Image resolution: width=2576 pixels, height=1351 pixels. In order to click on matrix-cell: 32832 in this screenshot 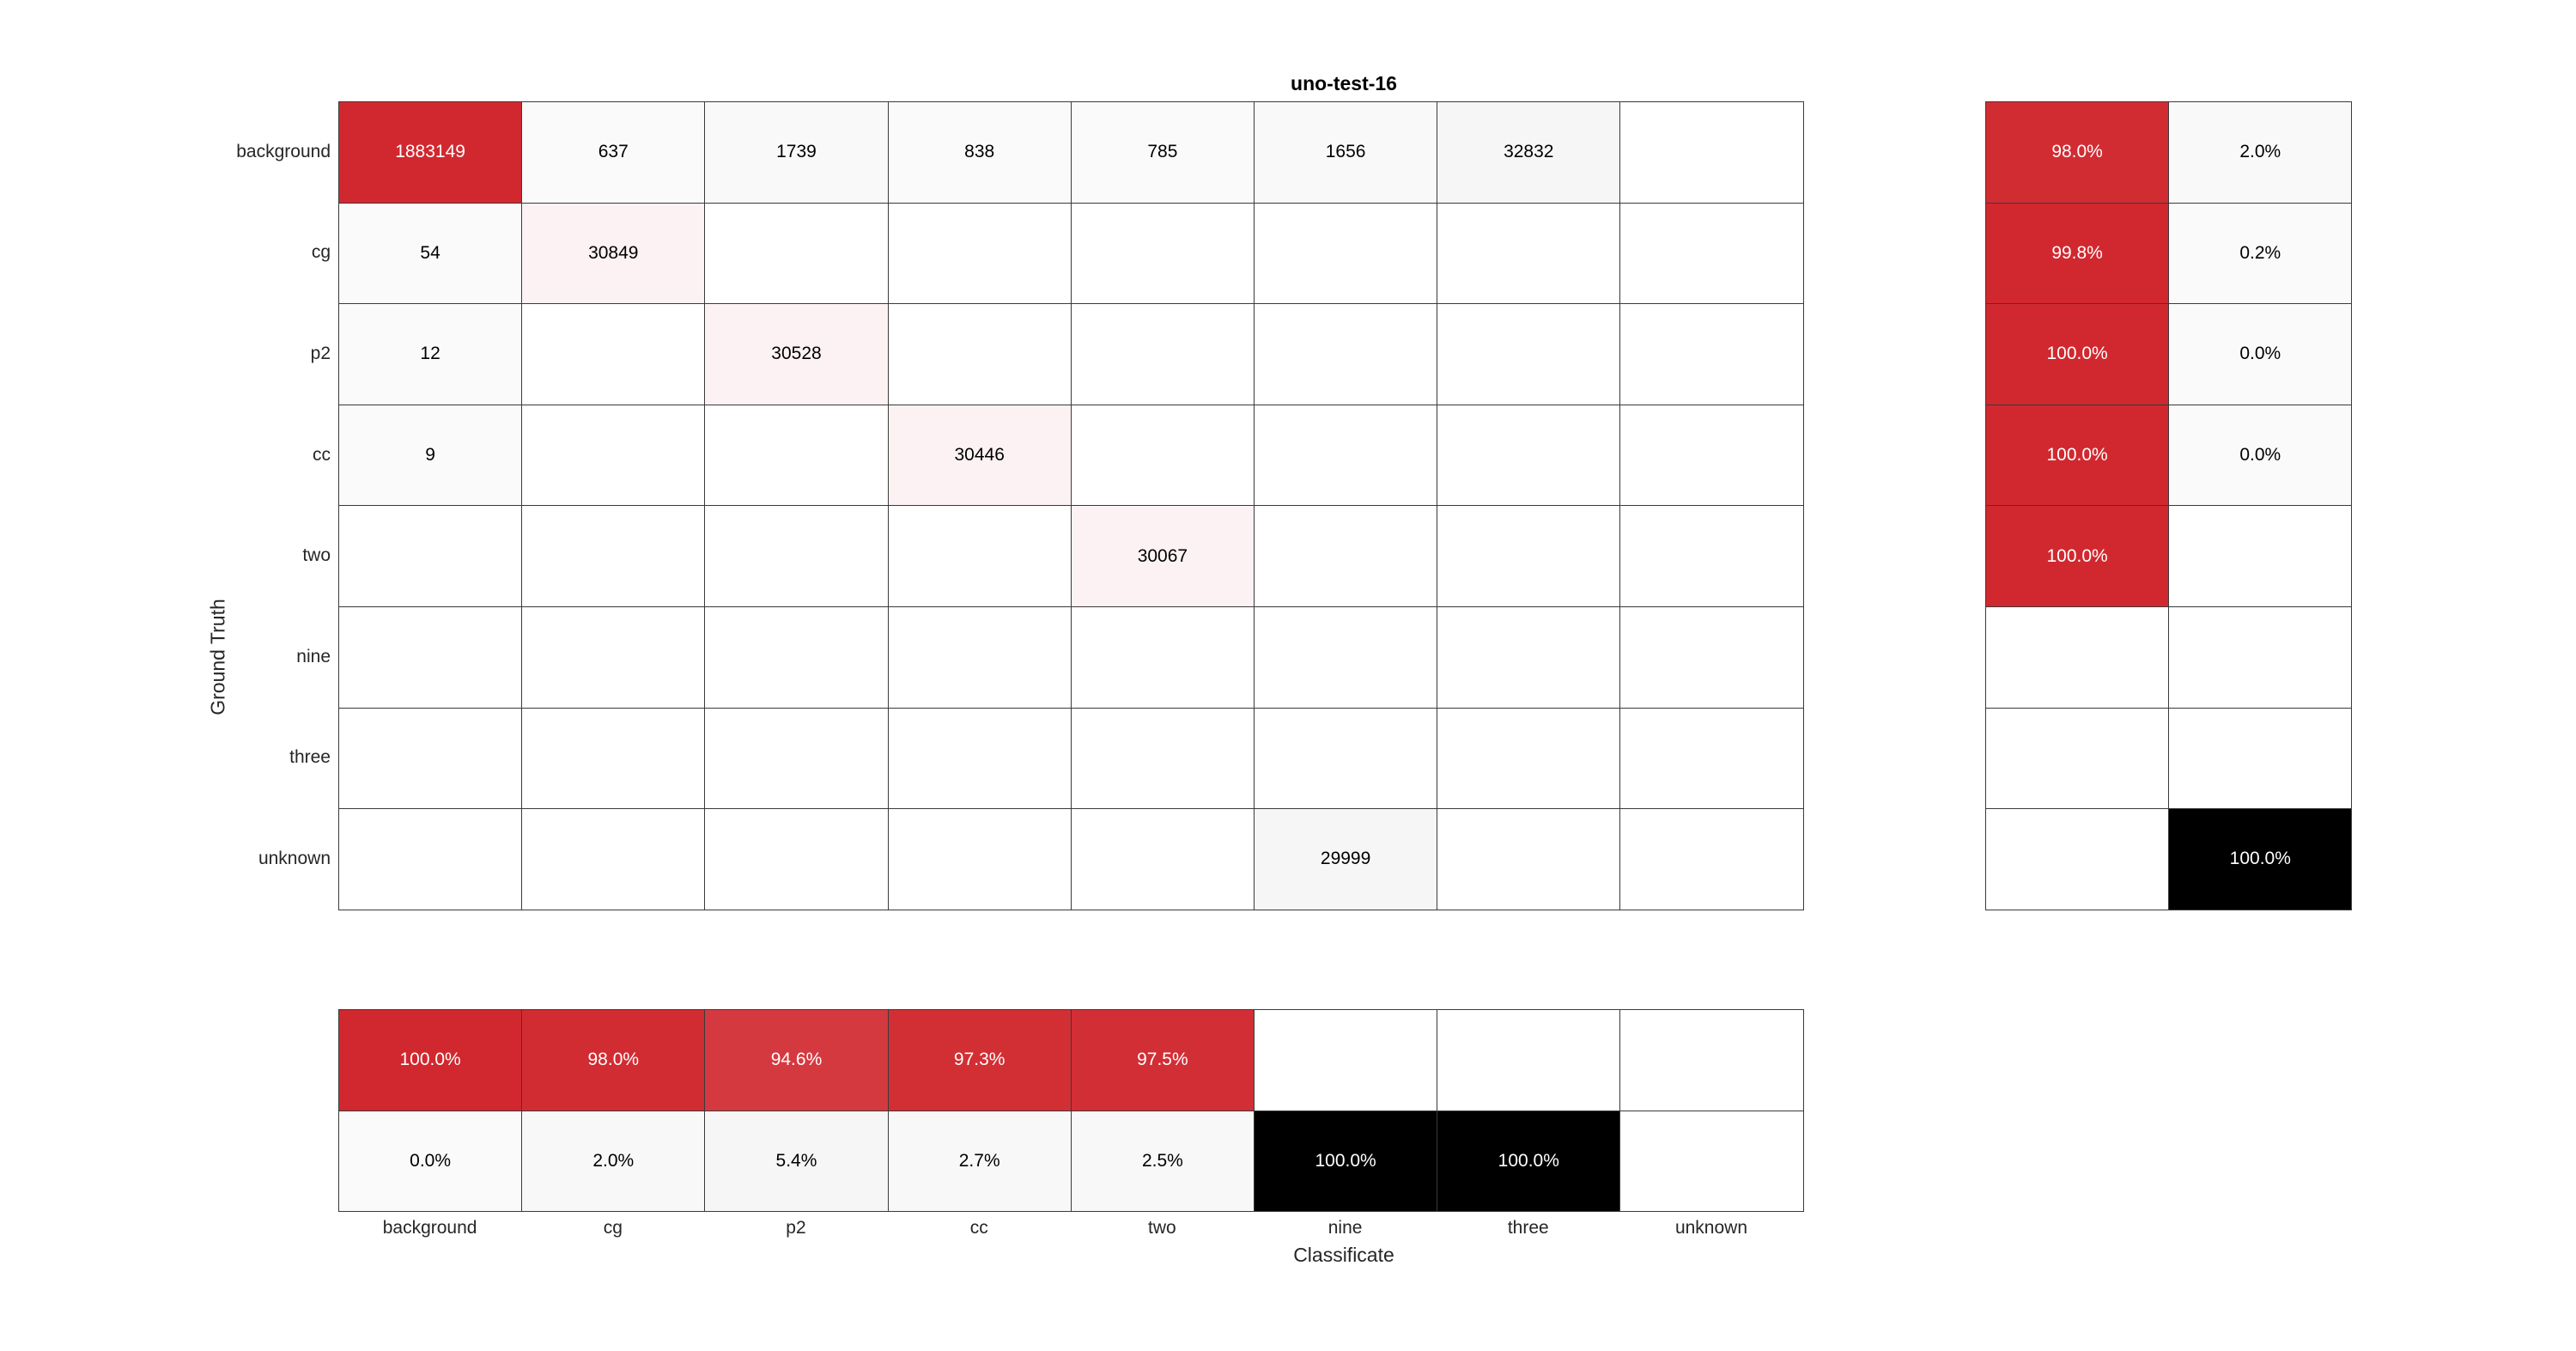, I will do `click(1529, 152)`.